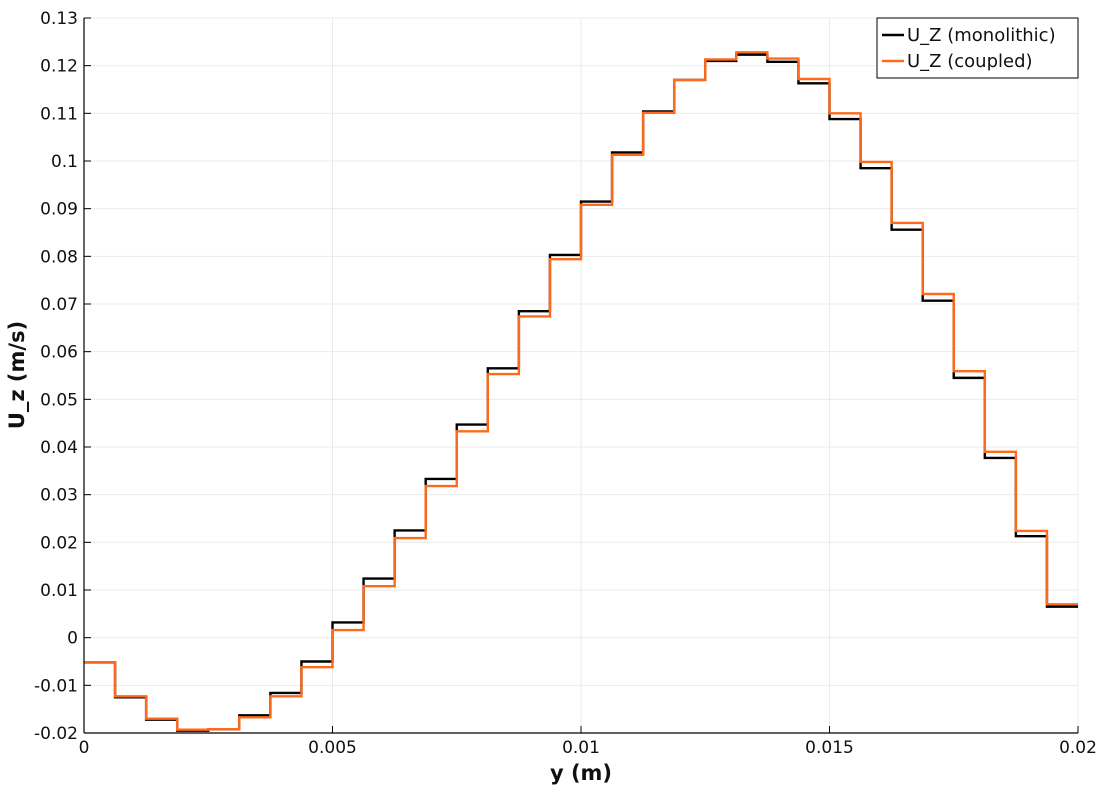  I want to click on x-tick-label: 0.02, so click(1078, 748).